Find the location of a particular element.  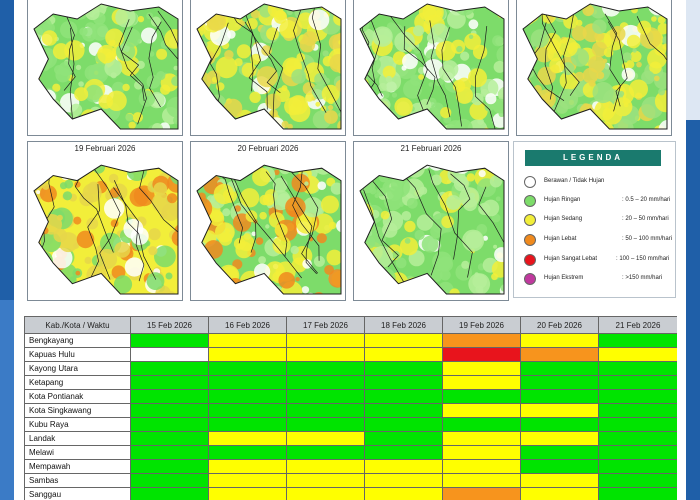

region-name: Sambas is located at coordinates (77, 480).